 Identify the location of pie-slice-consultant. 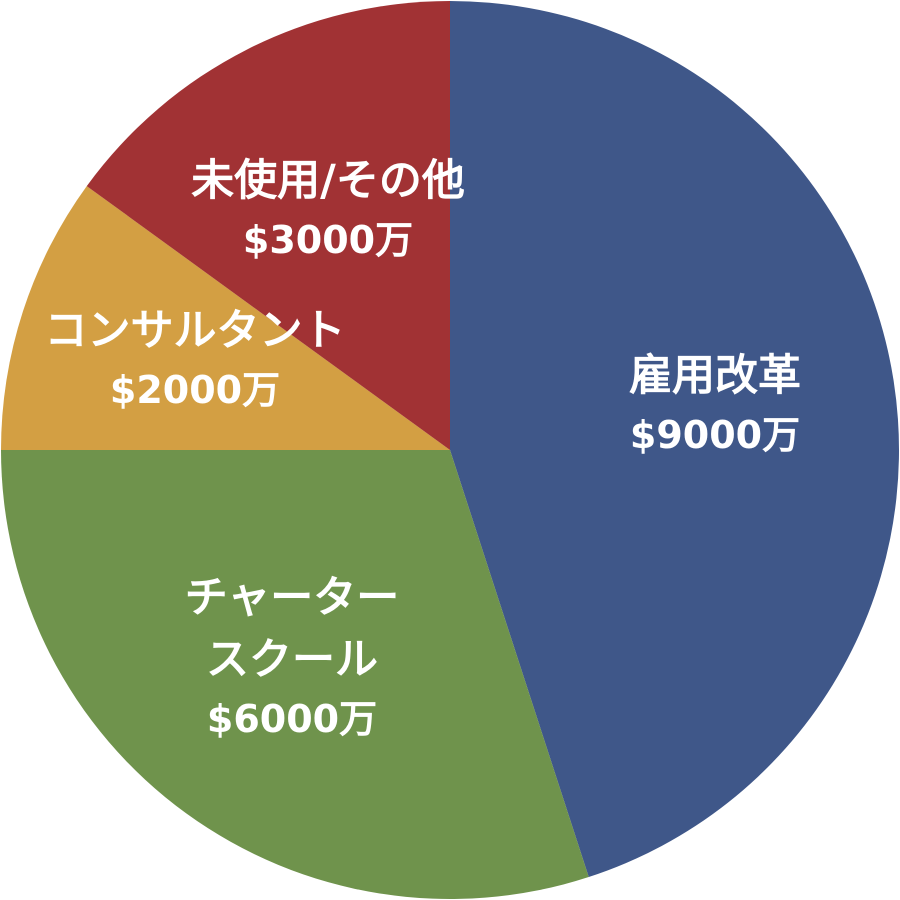
(225, 318).